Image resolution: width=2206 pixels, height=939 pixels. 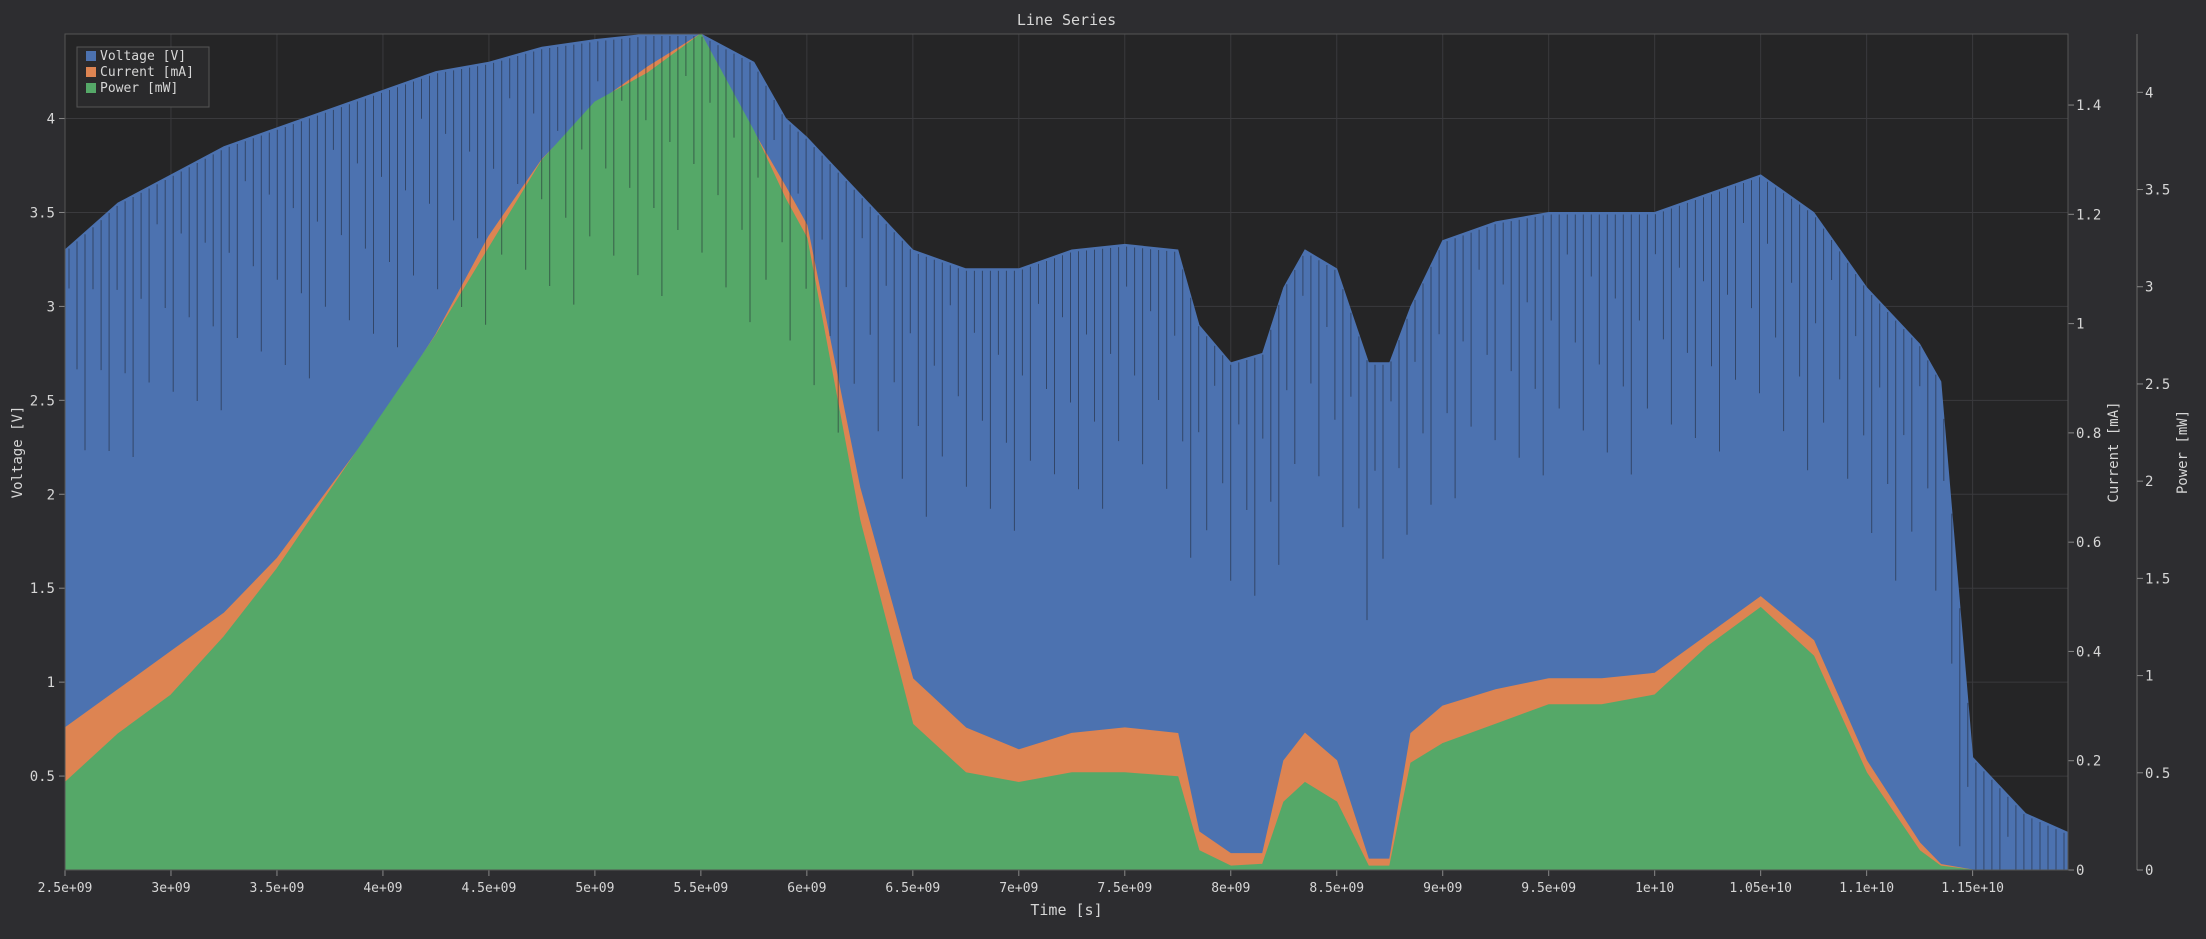 What do you see at coordinates (2088, 762) in the screenshot?
I see `current-tick-label: 0.2` at bounding box center [2088, 762].